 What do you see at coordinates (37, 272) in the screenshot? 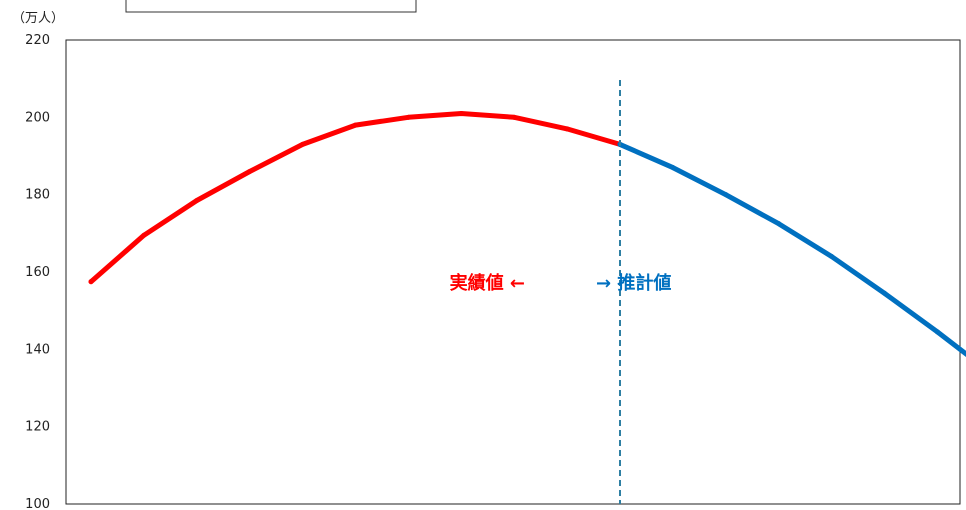
I see `y-tick-label: 160` at bounding box center [37, 272].